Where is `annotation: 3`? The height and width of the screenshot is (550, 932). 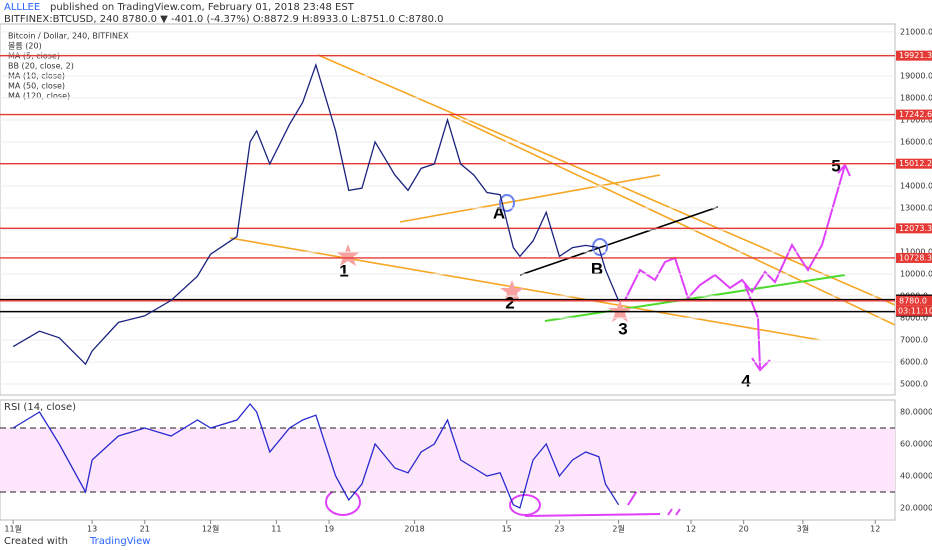 annotation: 3 is located at coordinates (622, 328).